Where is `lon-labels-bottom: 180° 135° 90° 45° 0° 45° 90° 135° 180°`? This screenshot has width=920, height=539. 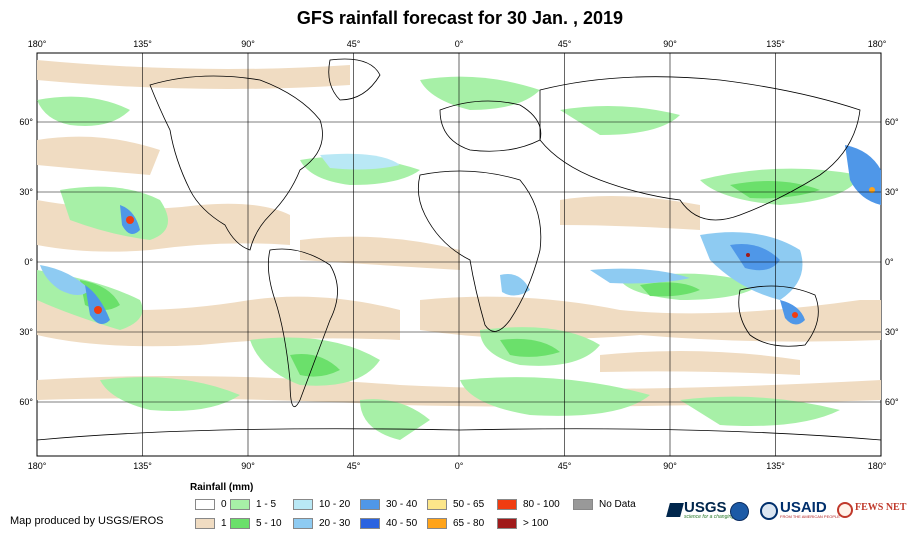 lon-labels-bottom: 180° 135° 90° 45° 0° 45° 90° 135° 180° is located at coordinates (457, 466).